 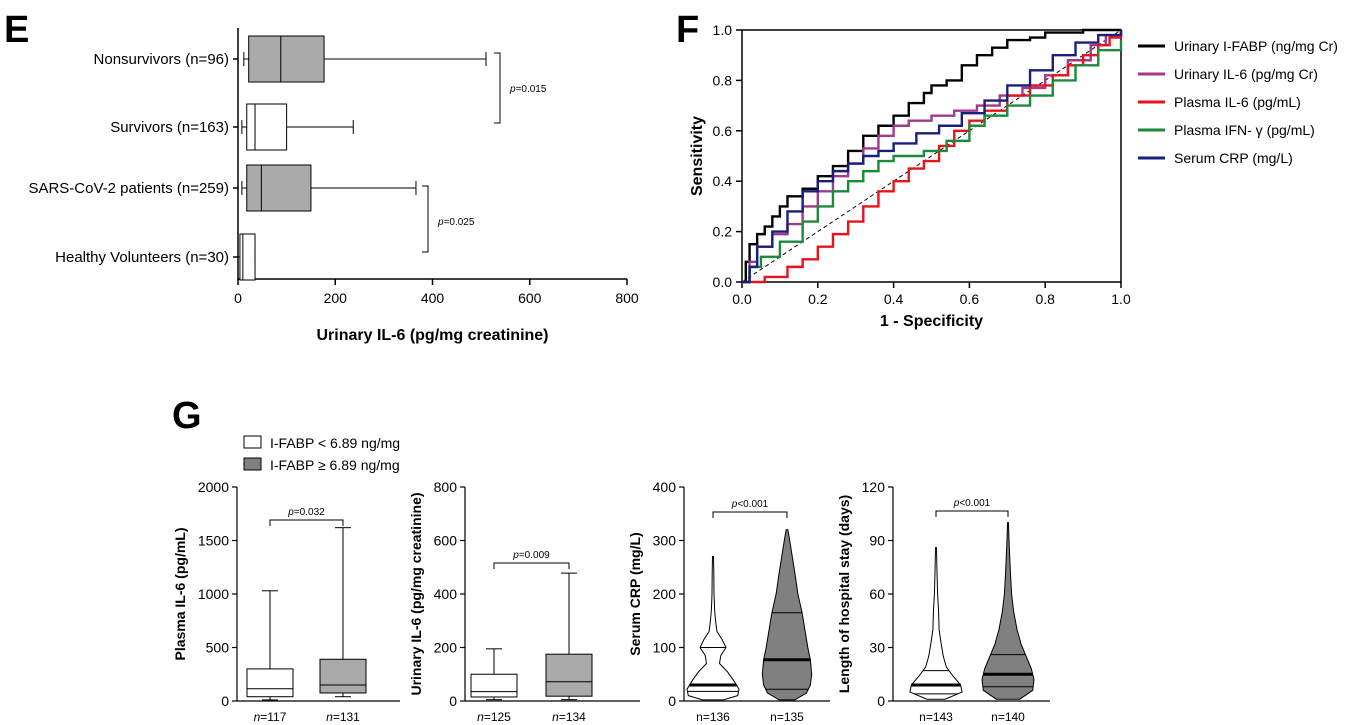 What do you see at coordinates (446, 541) in the screenshot?
I see `g-y-tick-label: 600` at bounding box center [446, 541].